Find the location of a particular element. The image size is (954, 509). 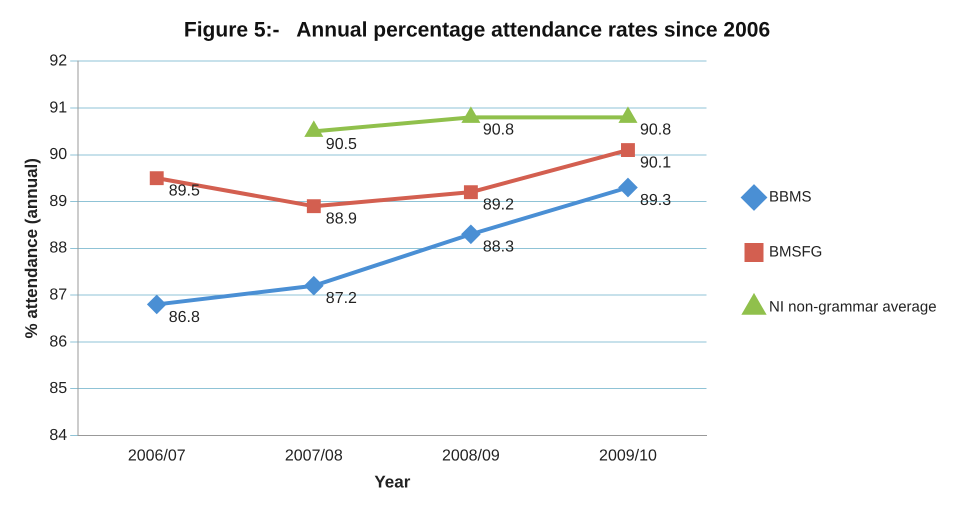

y-tick-label: 86 is located at coordinates (58, 341).